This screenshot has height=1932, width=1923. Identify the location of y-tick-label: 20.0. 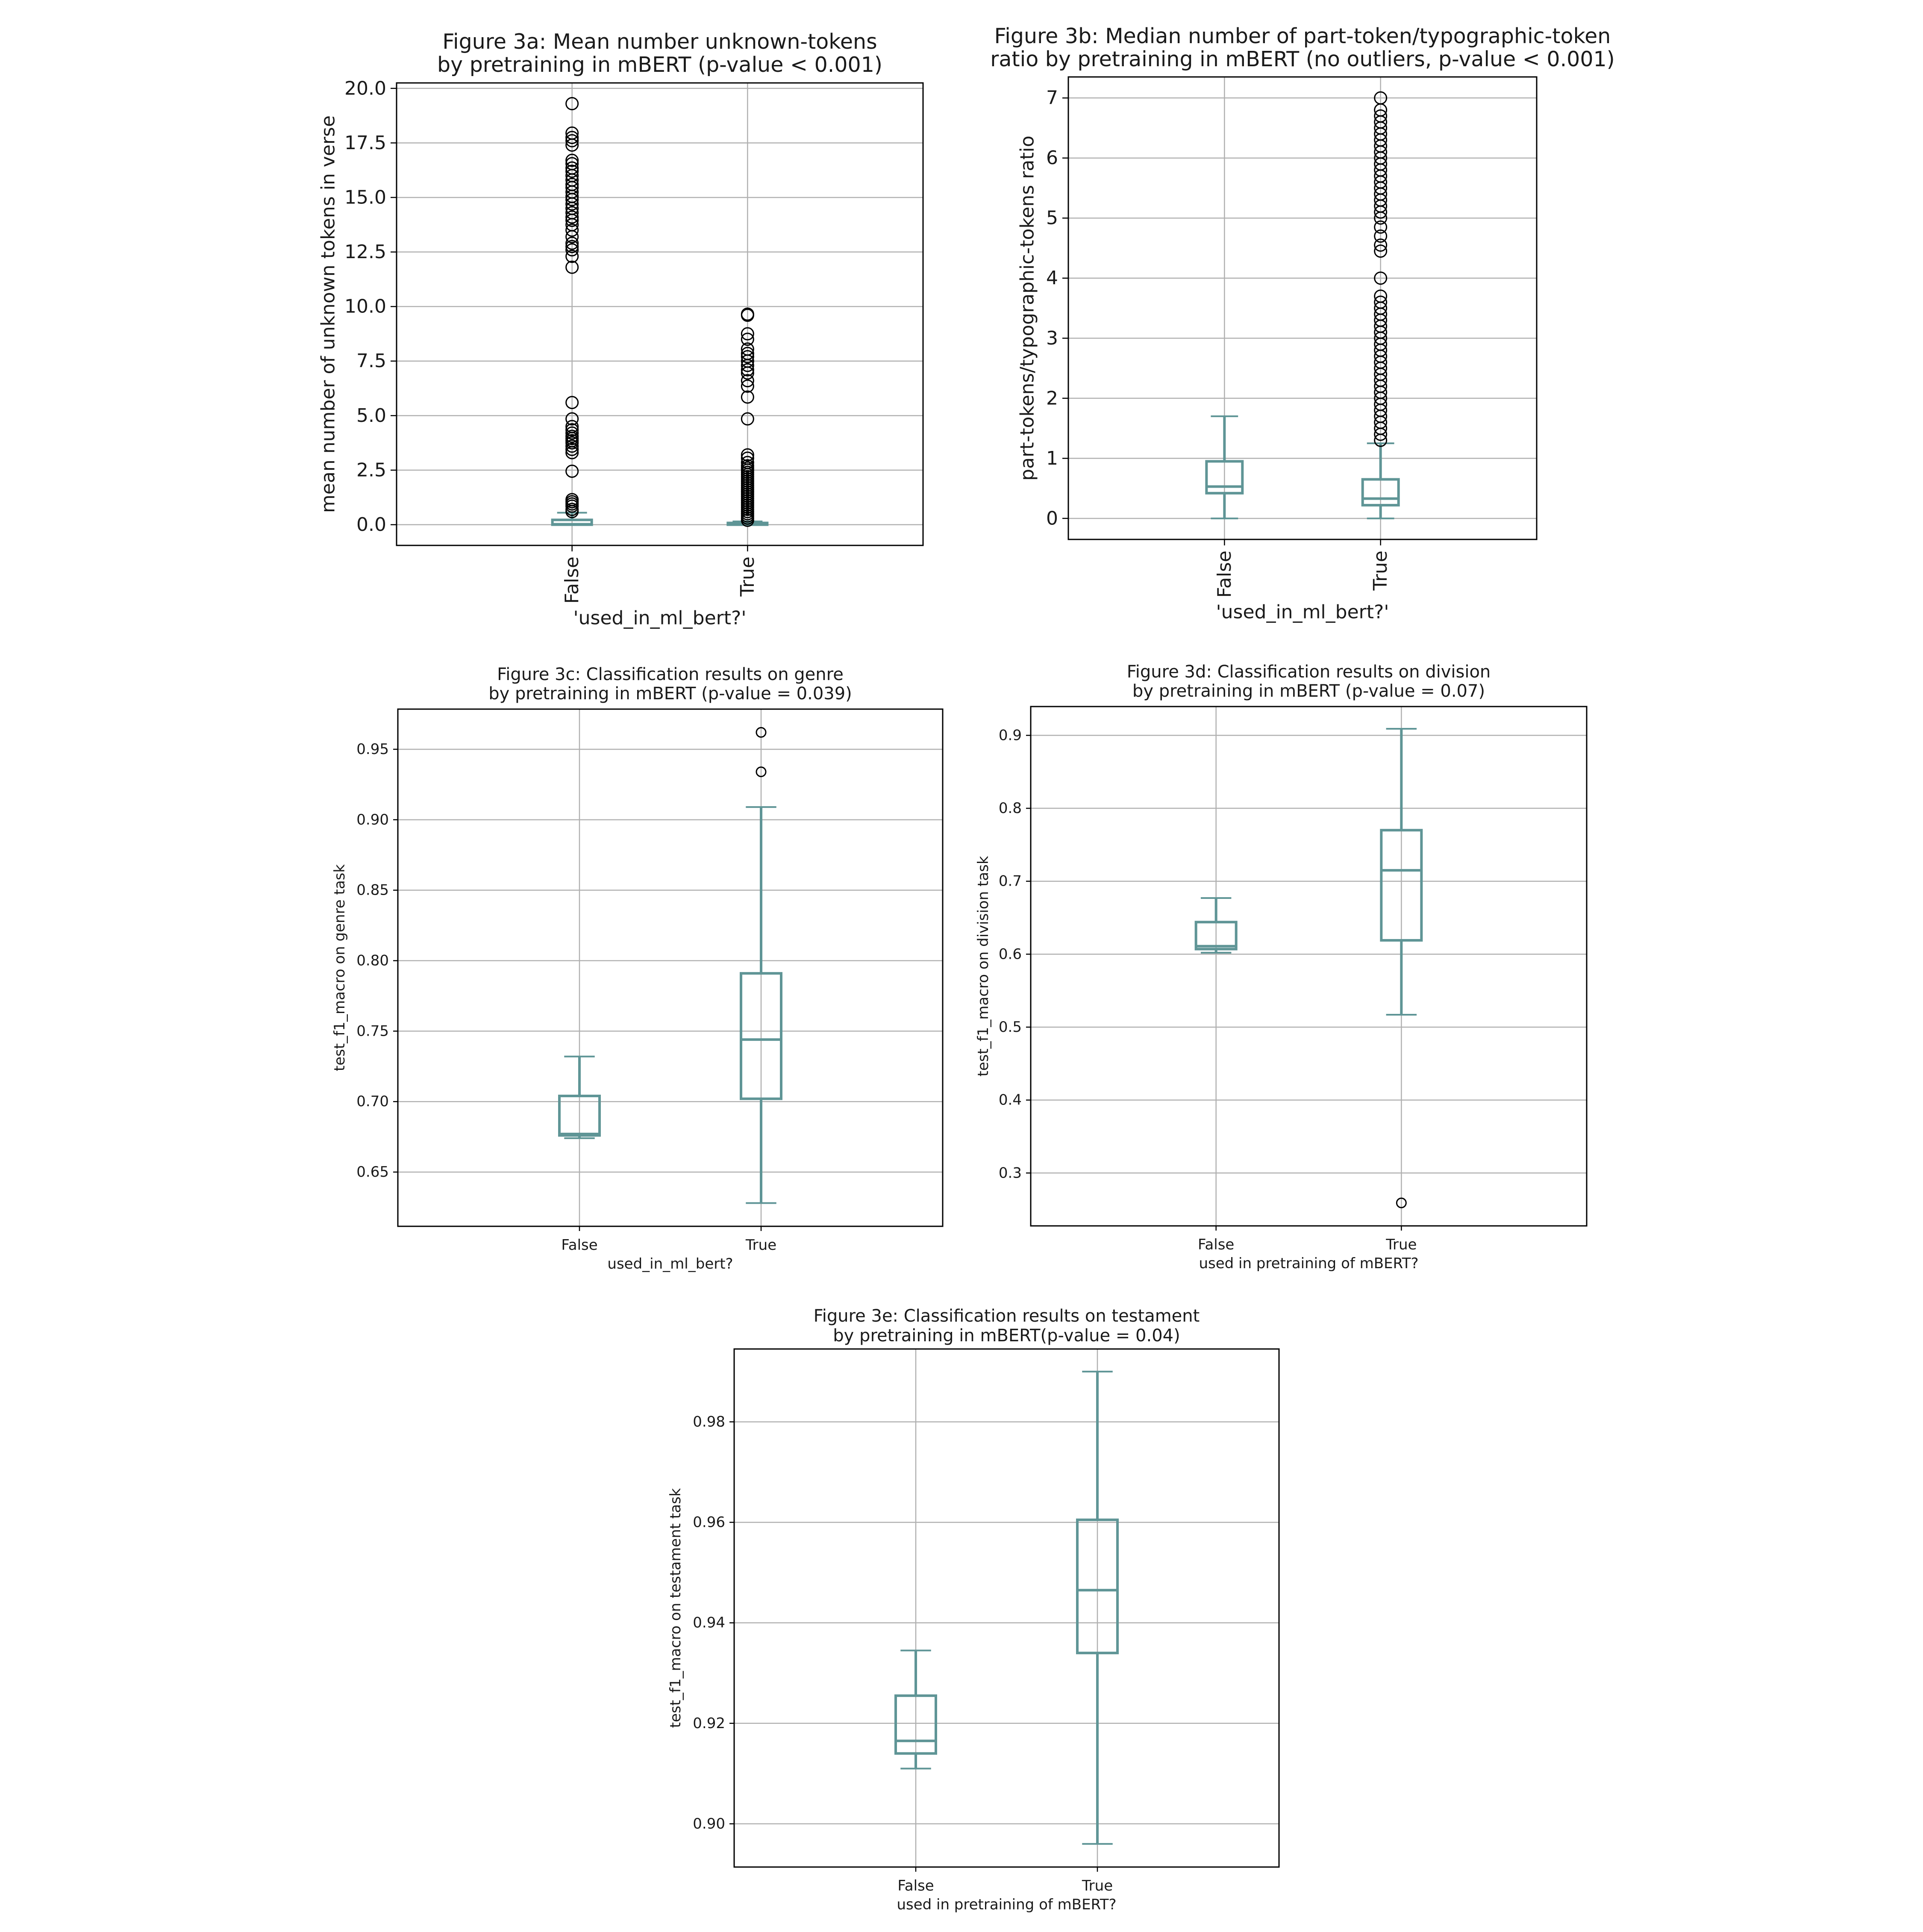
(365, 88).